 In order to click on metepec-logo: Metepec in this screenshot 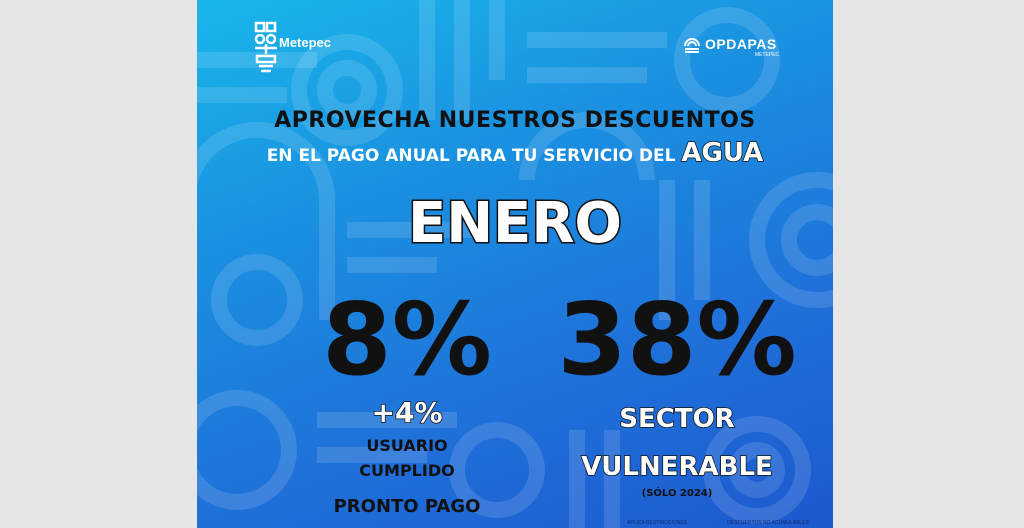, I will do `click(308, 48)`.